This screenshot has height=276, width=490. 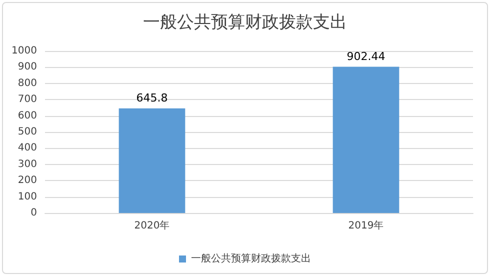 I want to click on y-tick-label: 900, so click(x=27, y=67).